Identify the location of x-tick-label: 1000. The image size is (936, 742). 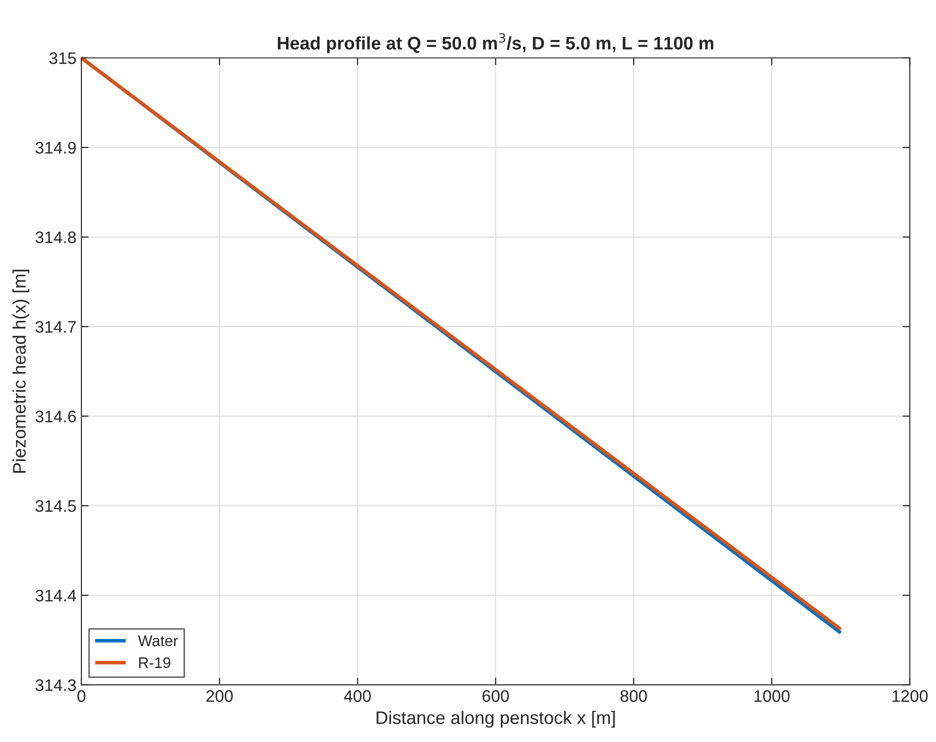
(772, 696).